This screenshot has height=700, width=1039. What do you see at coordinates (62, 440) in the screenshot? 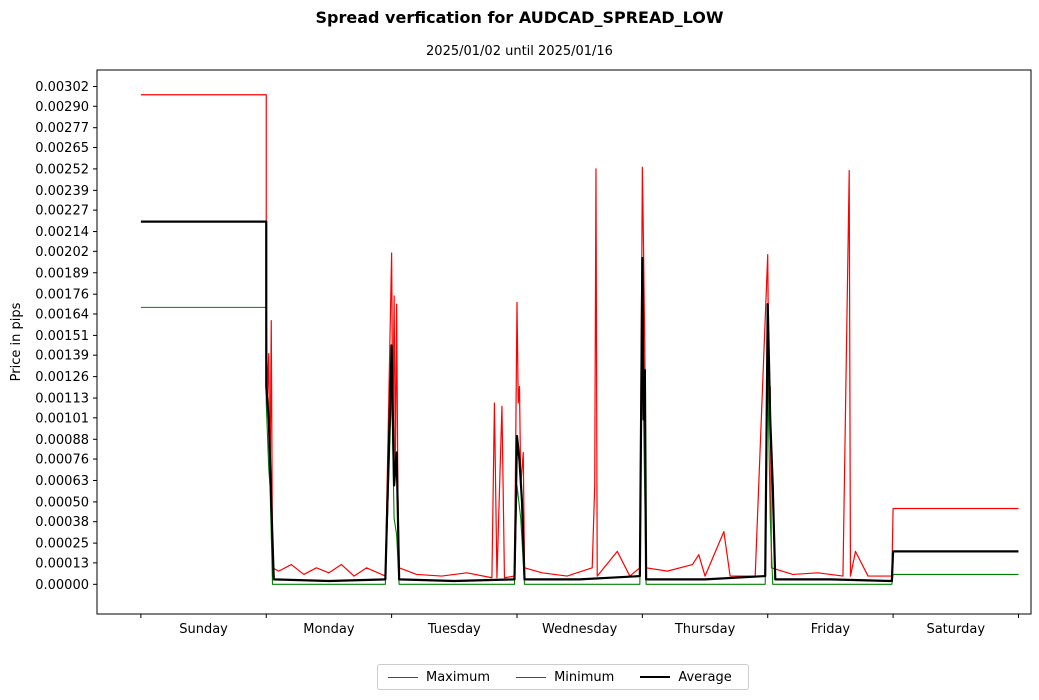
I see `y-tick-label: 0.00088` at bounding box center [62, 440].